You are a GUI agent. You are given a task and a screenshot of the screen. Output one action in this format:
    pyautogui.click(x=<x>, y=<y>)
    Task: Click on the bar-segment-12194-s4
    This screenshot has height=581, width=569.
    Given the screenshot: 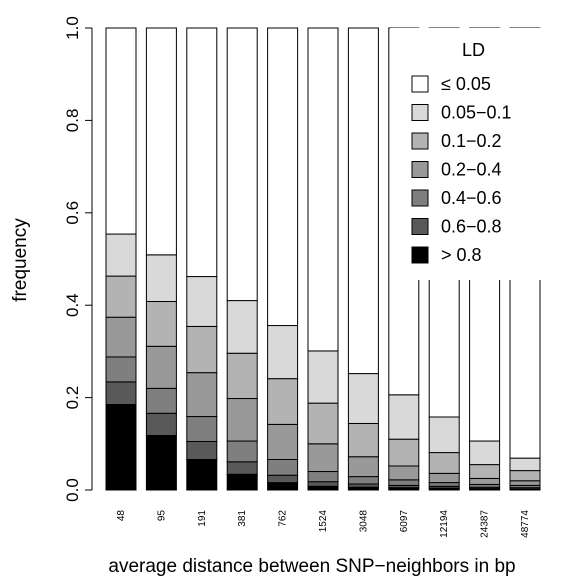 What is the action you would take?
    pyautogui.click(x=444, y=463)
    